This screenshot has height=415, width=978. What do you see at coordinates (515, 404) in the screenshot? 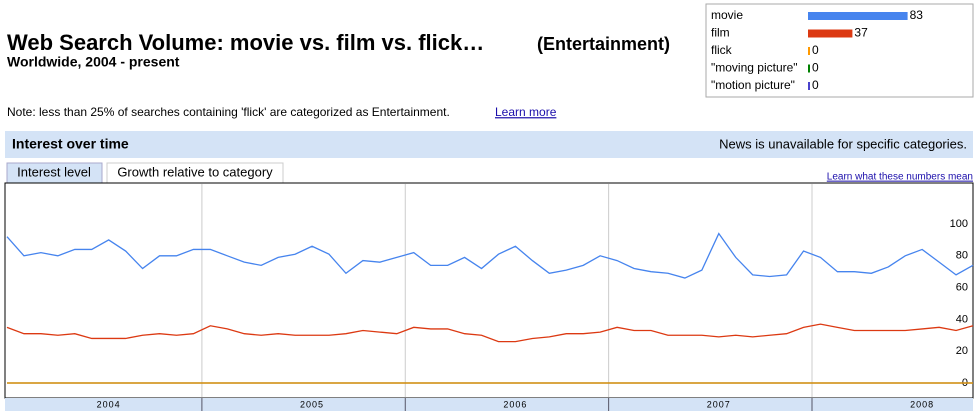
I see `x-tick-label: 2006` at bounding box center [515, 404].